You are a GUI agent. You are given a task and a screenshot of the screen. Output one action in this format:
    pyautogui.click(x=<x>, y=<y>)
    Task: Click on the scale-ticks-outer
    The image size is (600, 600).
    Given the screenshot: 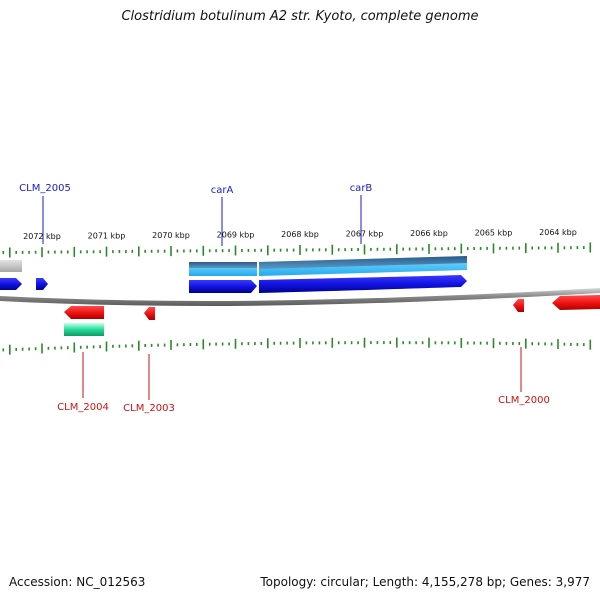 What is the action you would take?
    pyautogui.click(x=297, y=250)
    